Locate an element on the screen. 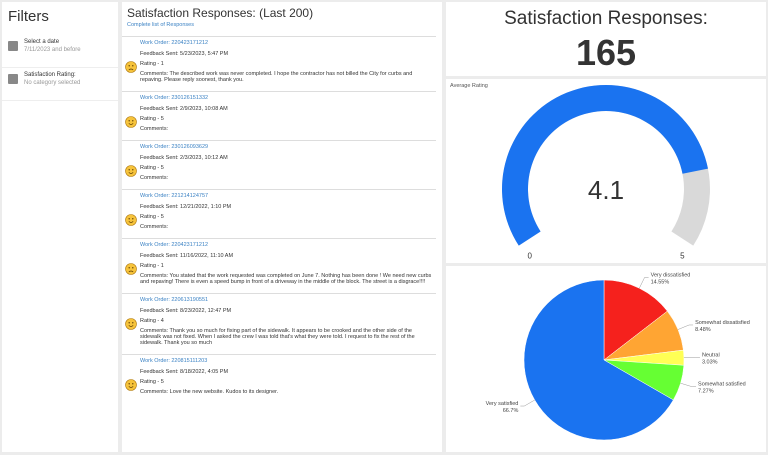 The width and height of the screenshot is (768, 455). gauge-title: Average Rating is located at coordinates (469, 86).